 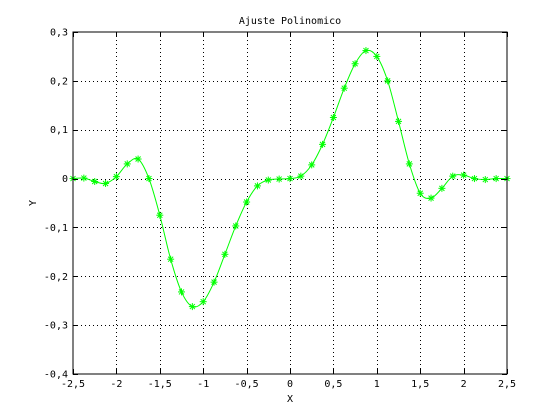 What do you see at coordinates (56, 375) in the screenshot?
I see `y-tick-label: -0,4` at bounding box center [56, 375].